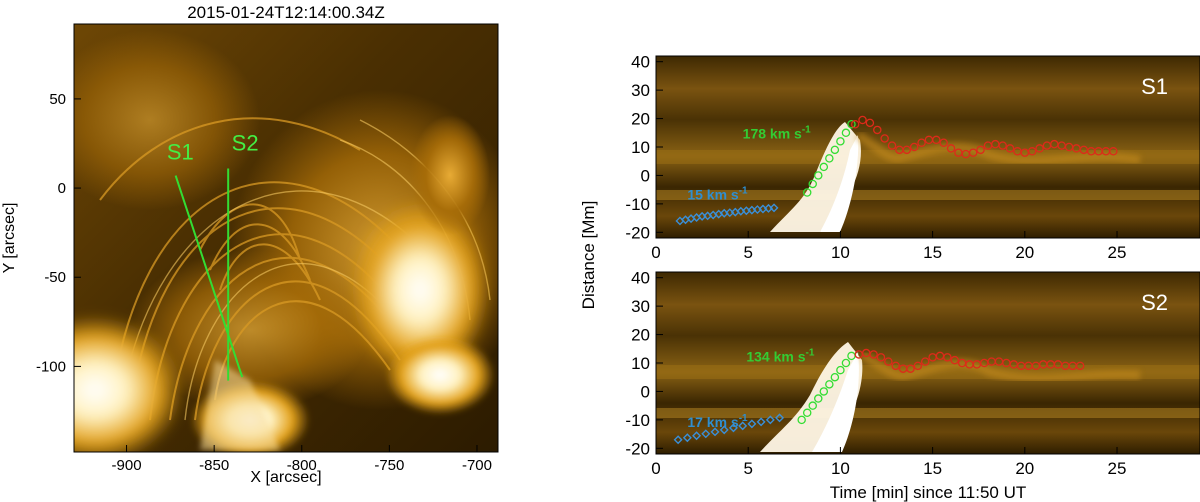 Image resolution: width=1200 pixels, height=502 pixels. Describe the element at coordinates (55, 277) in the screenshot. I see `image-y-tick-label: -50` at that location.